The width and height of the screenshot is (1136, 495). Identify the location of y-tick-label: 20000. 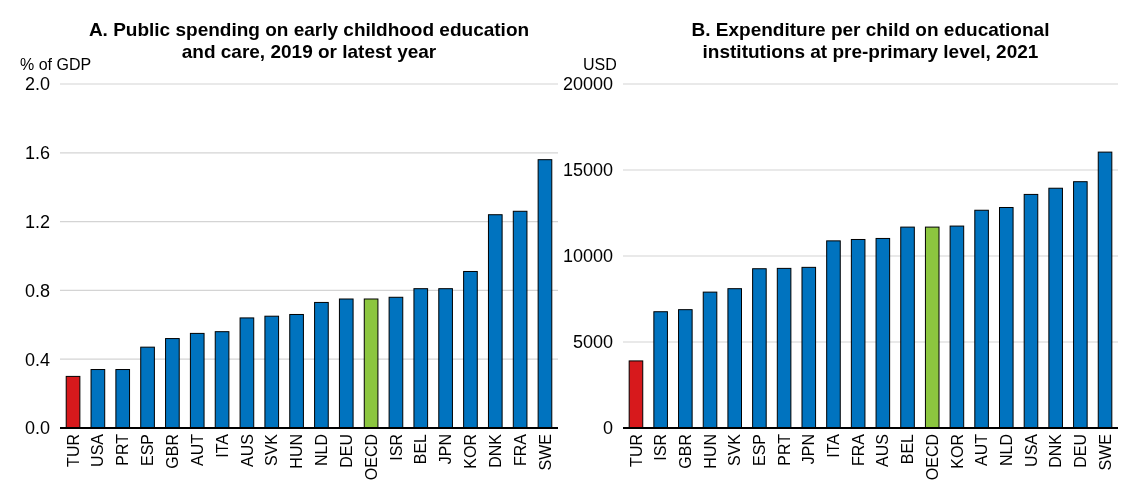
(587, 84).